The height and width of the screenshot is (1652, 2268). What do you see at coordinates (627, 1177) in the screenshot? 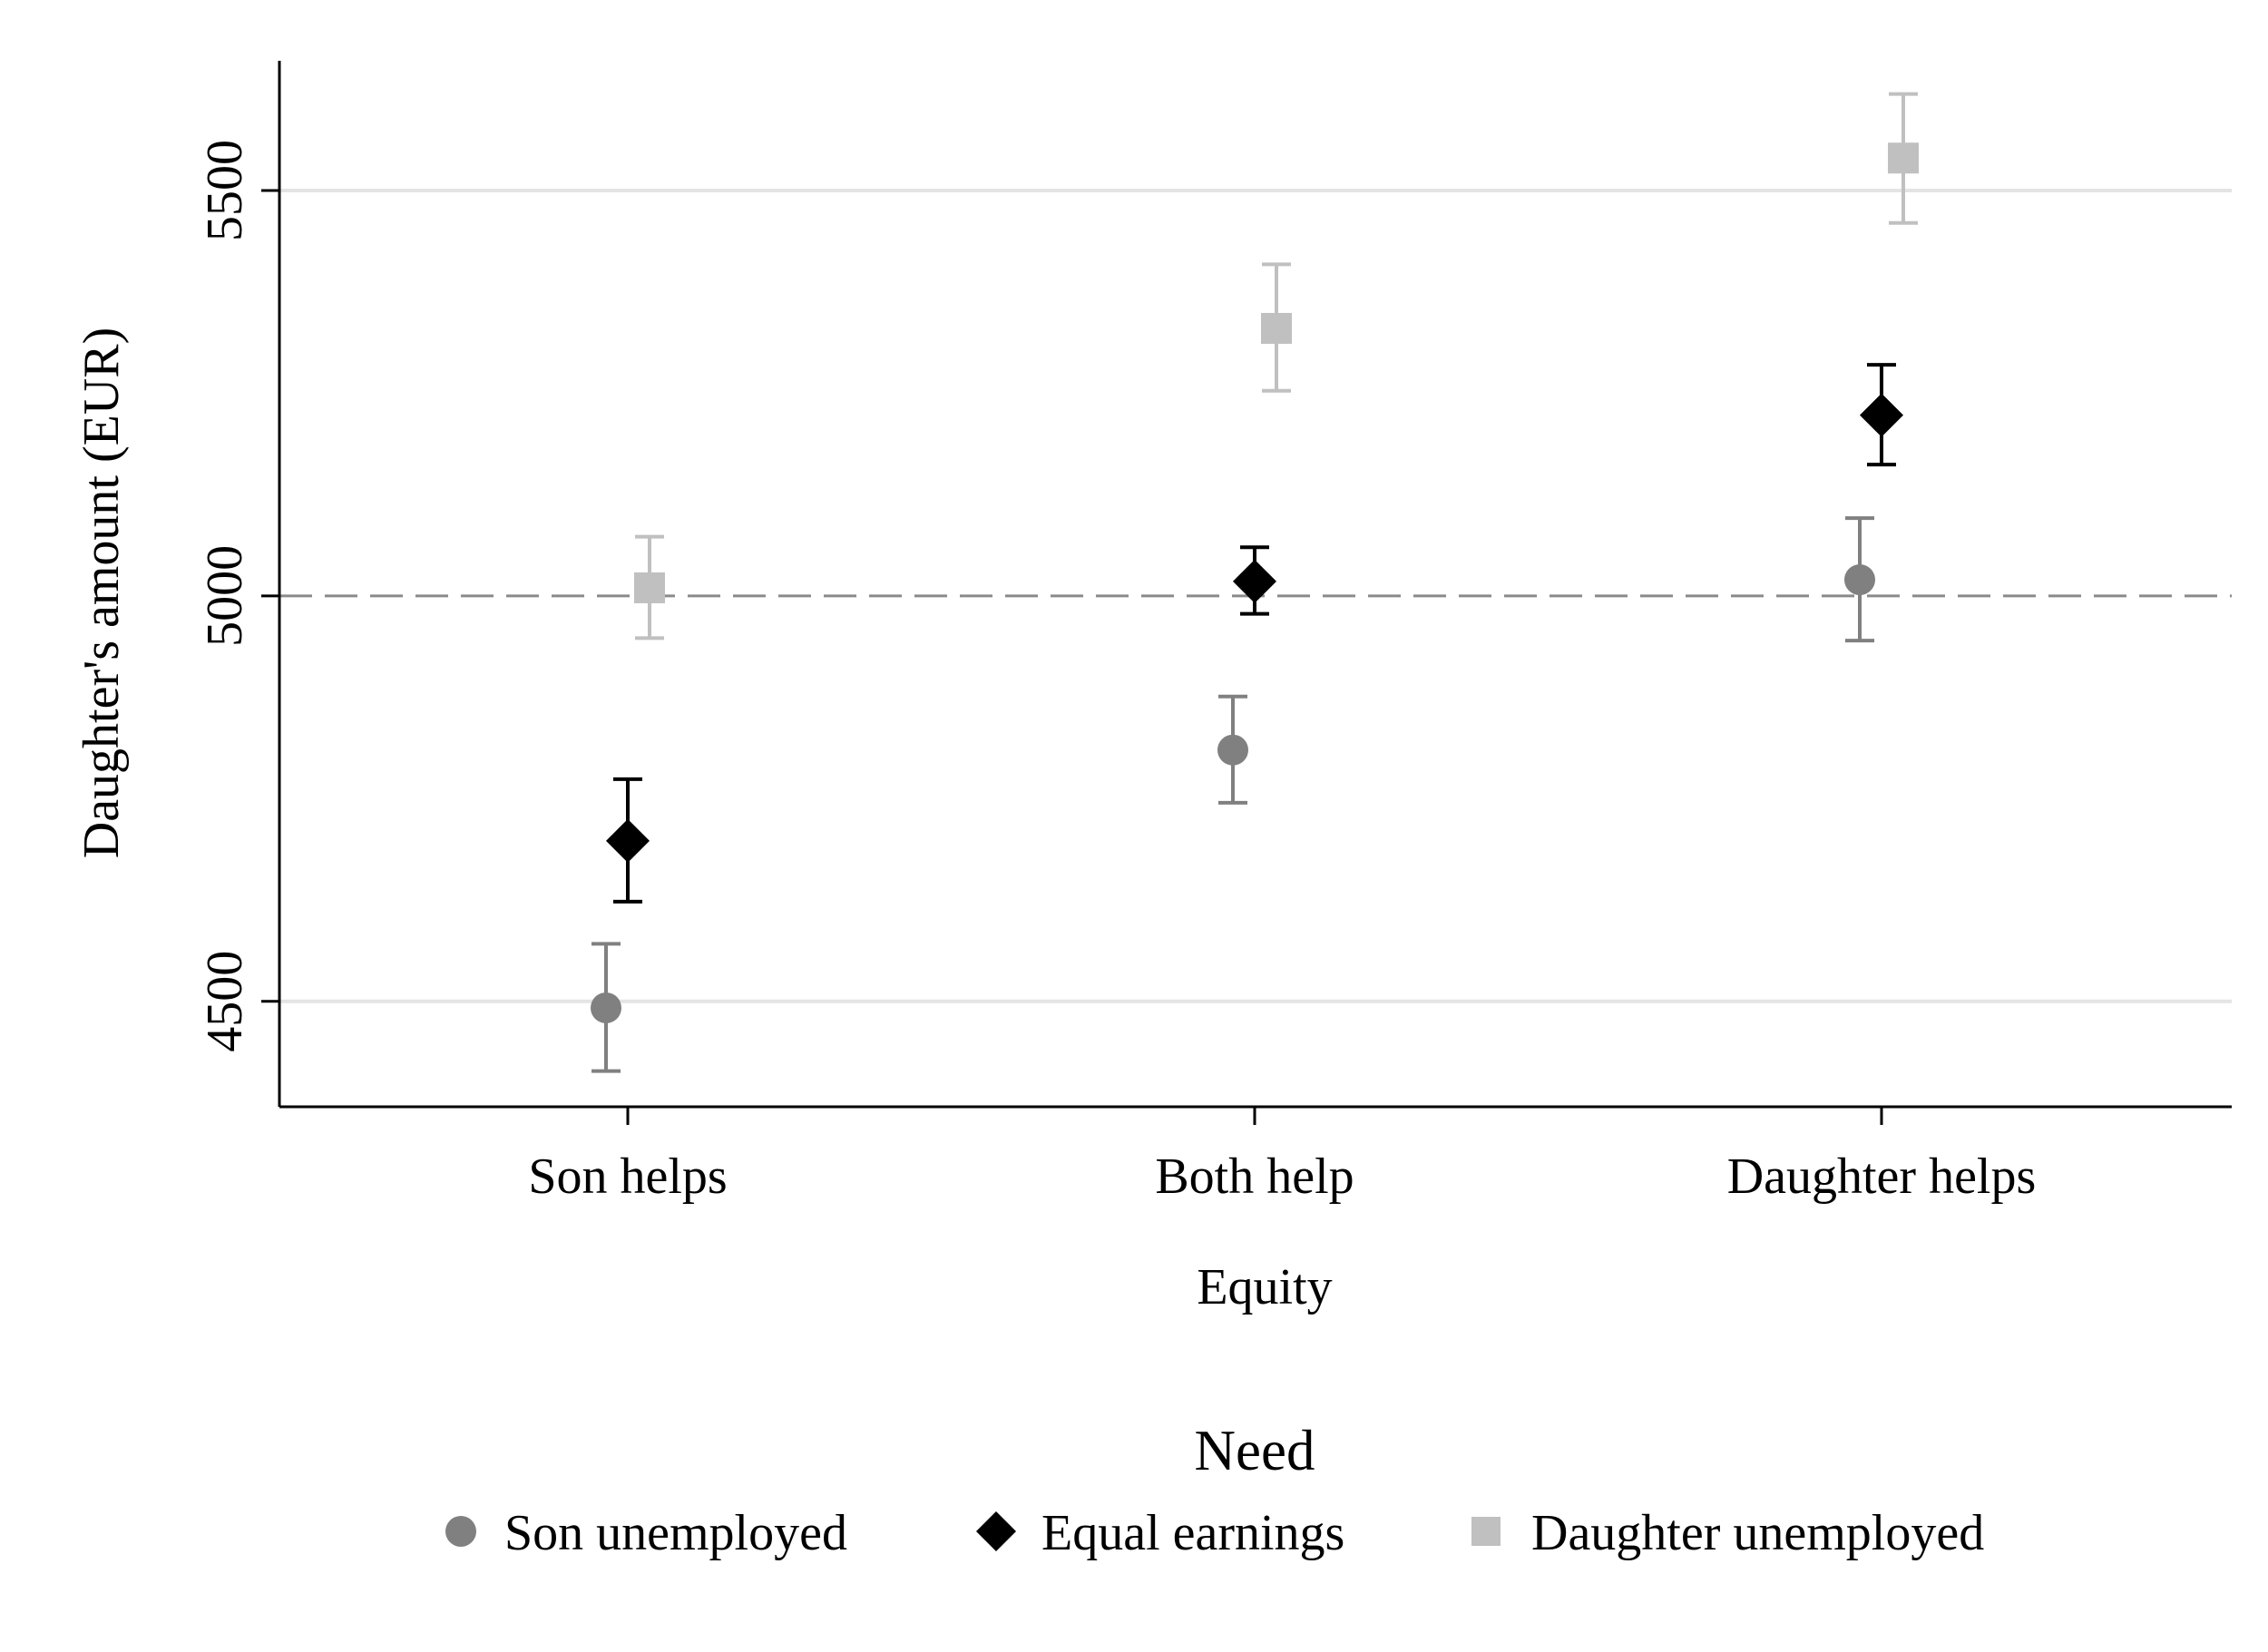
I see `x-tick-label: Son helps` at bounding box center [627, 1177].